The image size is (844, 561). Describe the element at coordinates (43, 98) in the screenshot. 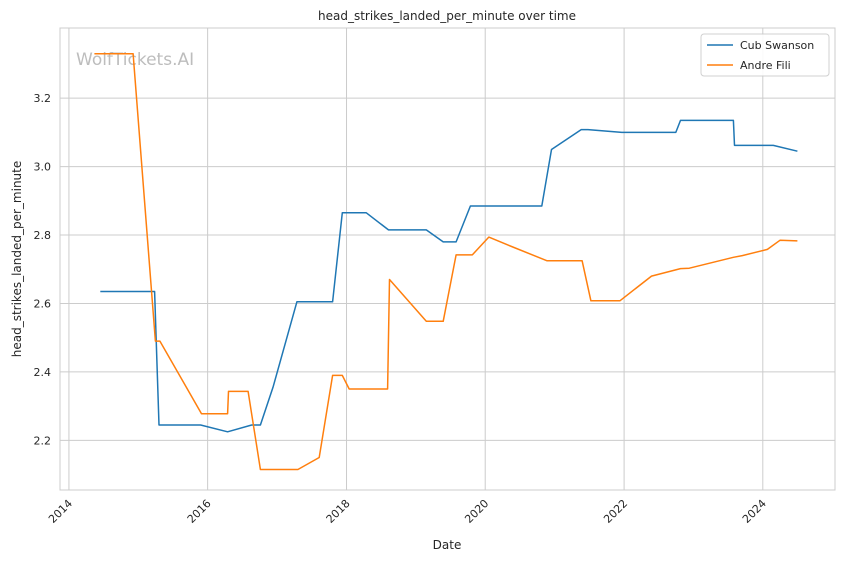

I see `y-tick-label: 3.2` at that location.